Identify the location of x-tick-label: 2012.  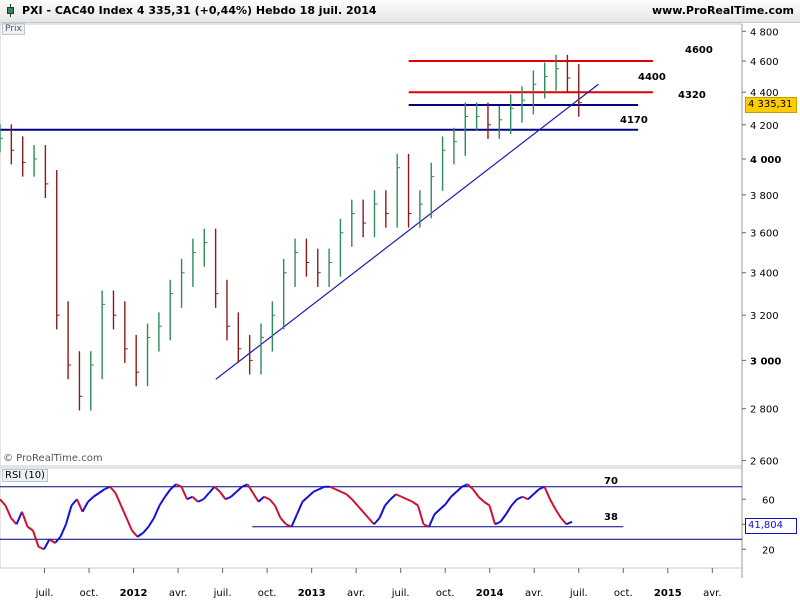
(134, 593).